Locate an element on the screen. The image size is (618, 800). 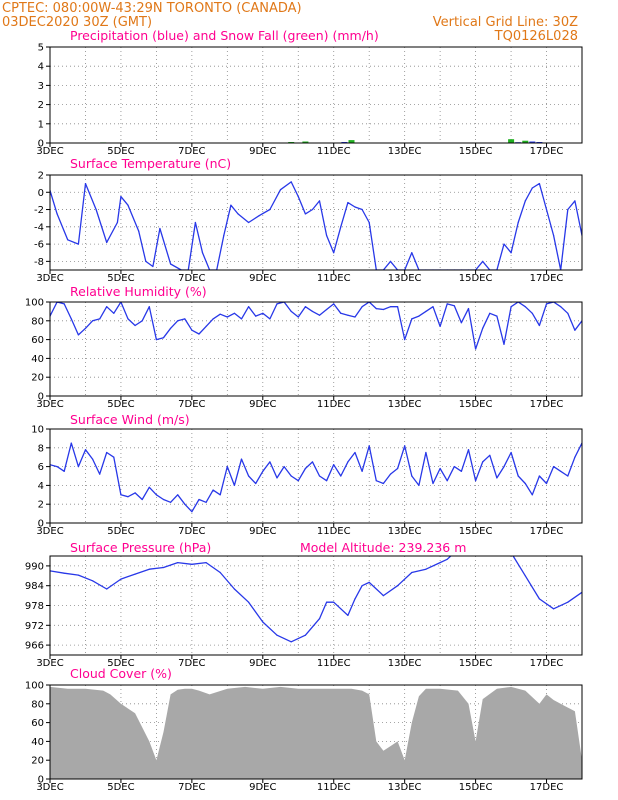
pressure-xtick-label: 11DEC is located at coordinates (334, 663).